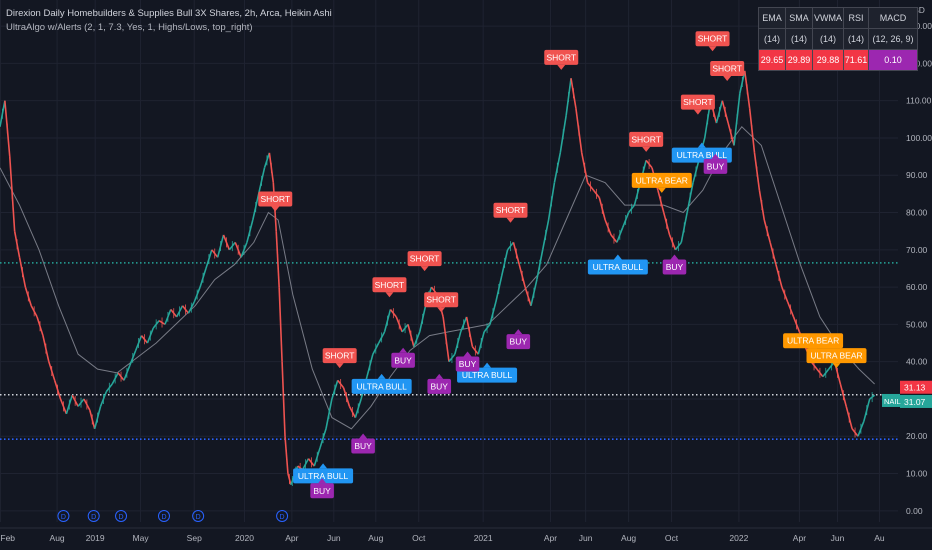  I want to click on y-tick-label: 50.00, so click(917, 324).